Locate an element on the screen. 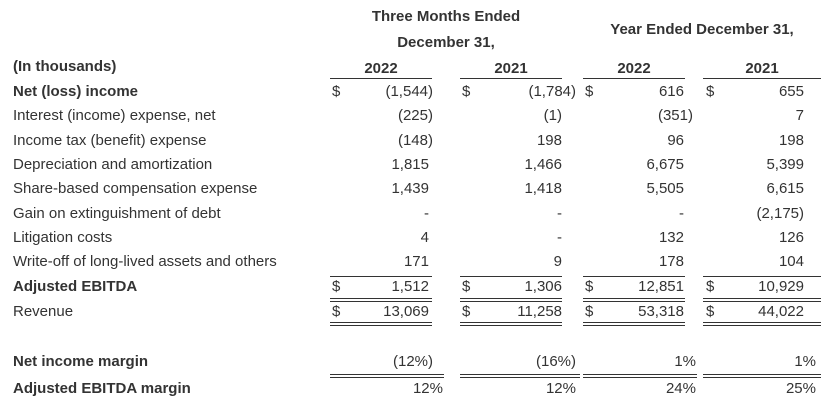 This screenshot has height=417, width=828. value-cell: (1,784) is located at coordinates (552, 91).